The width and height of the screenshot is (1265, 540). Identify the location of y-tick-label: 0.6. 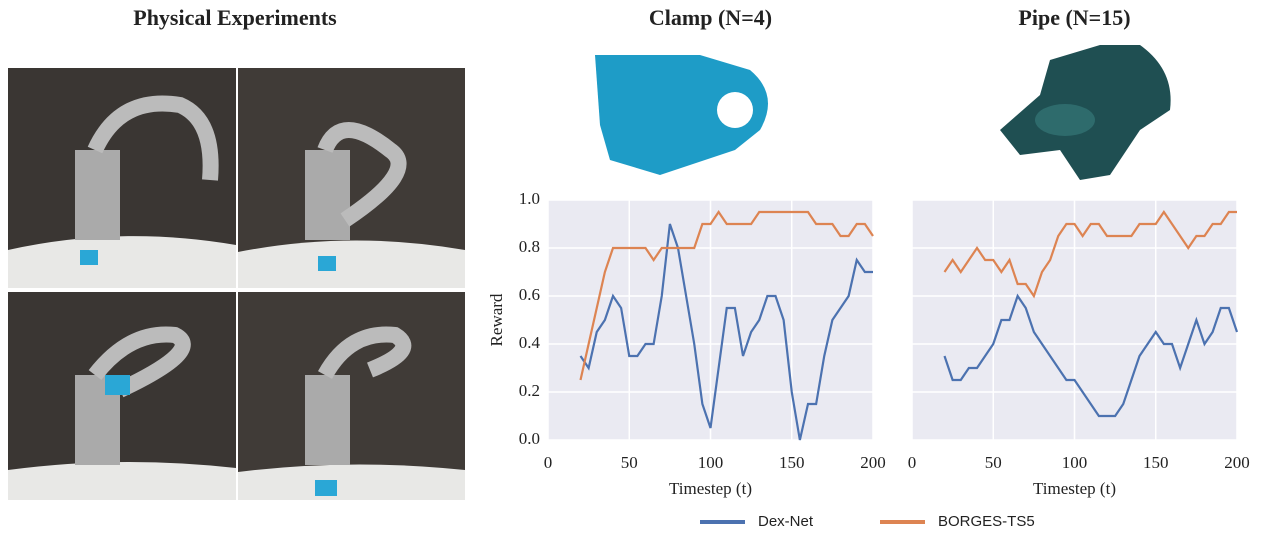
(529, 294).